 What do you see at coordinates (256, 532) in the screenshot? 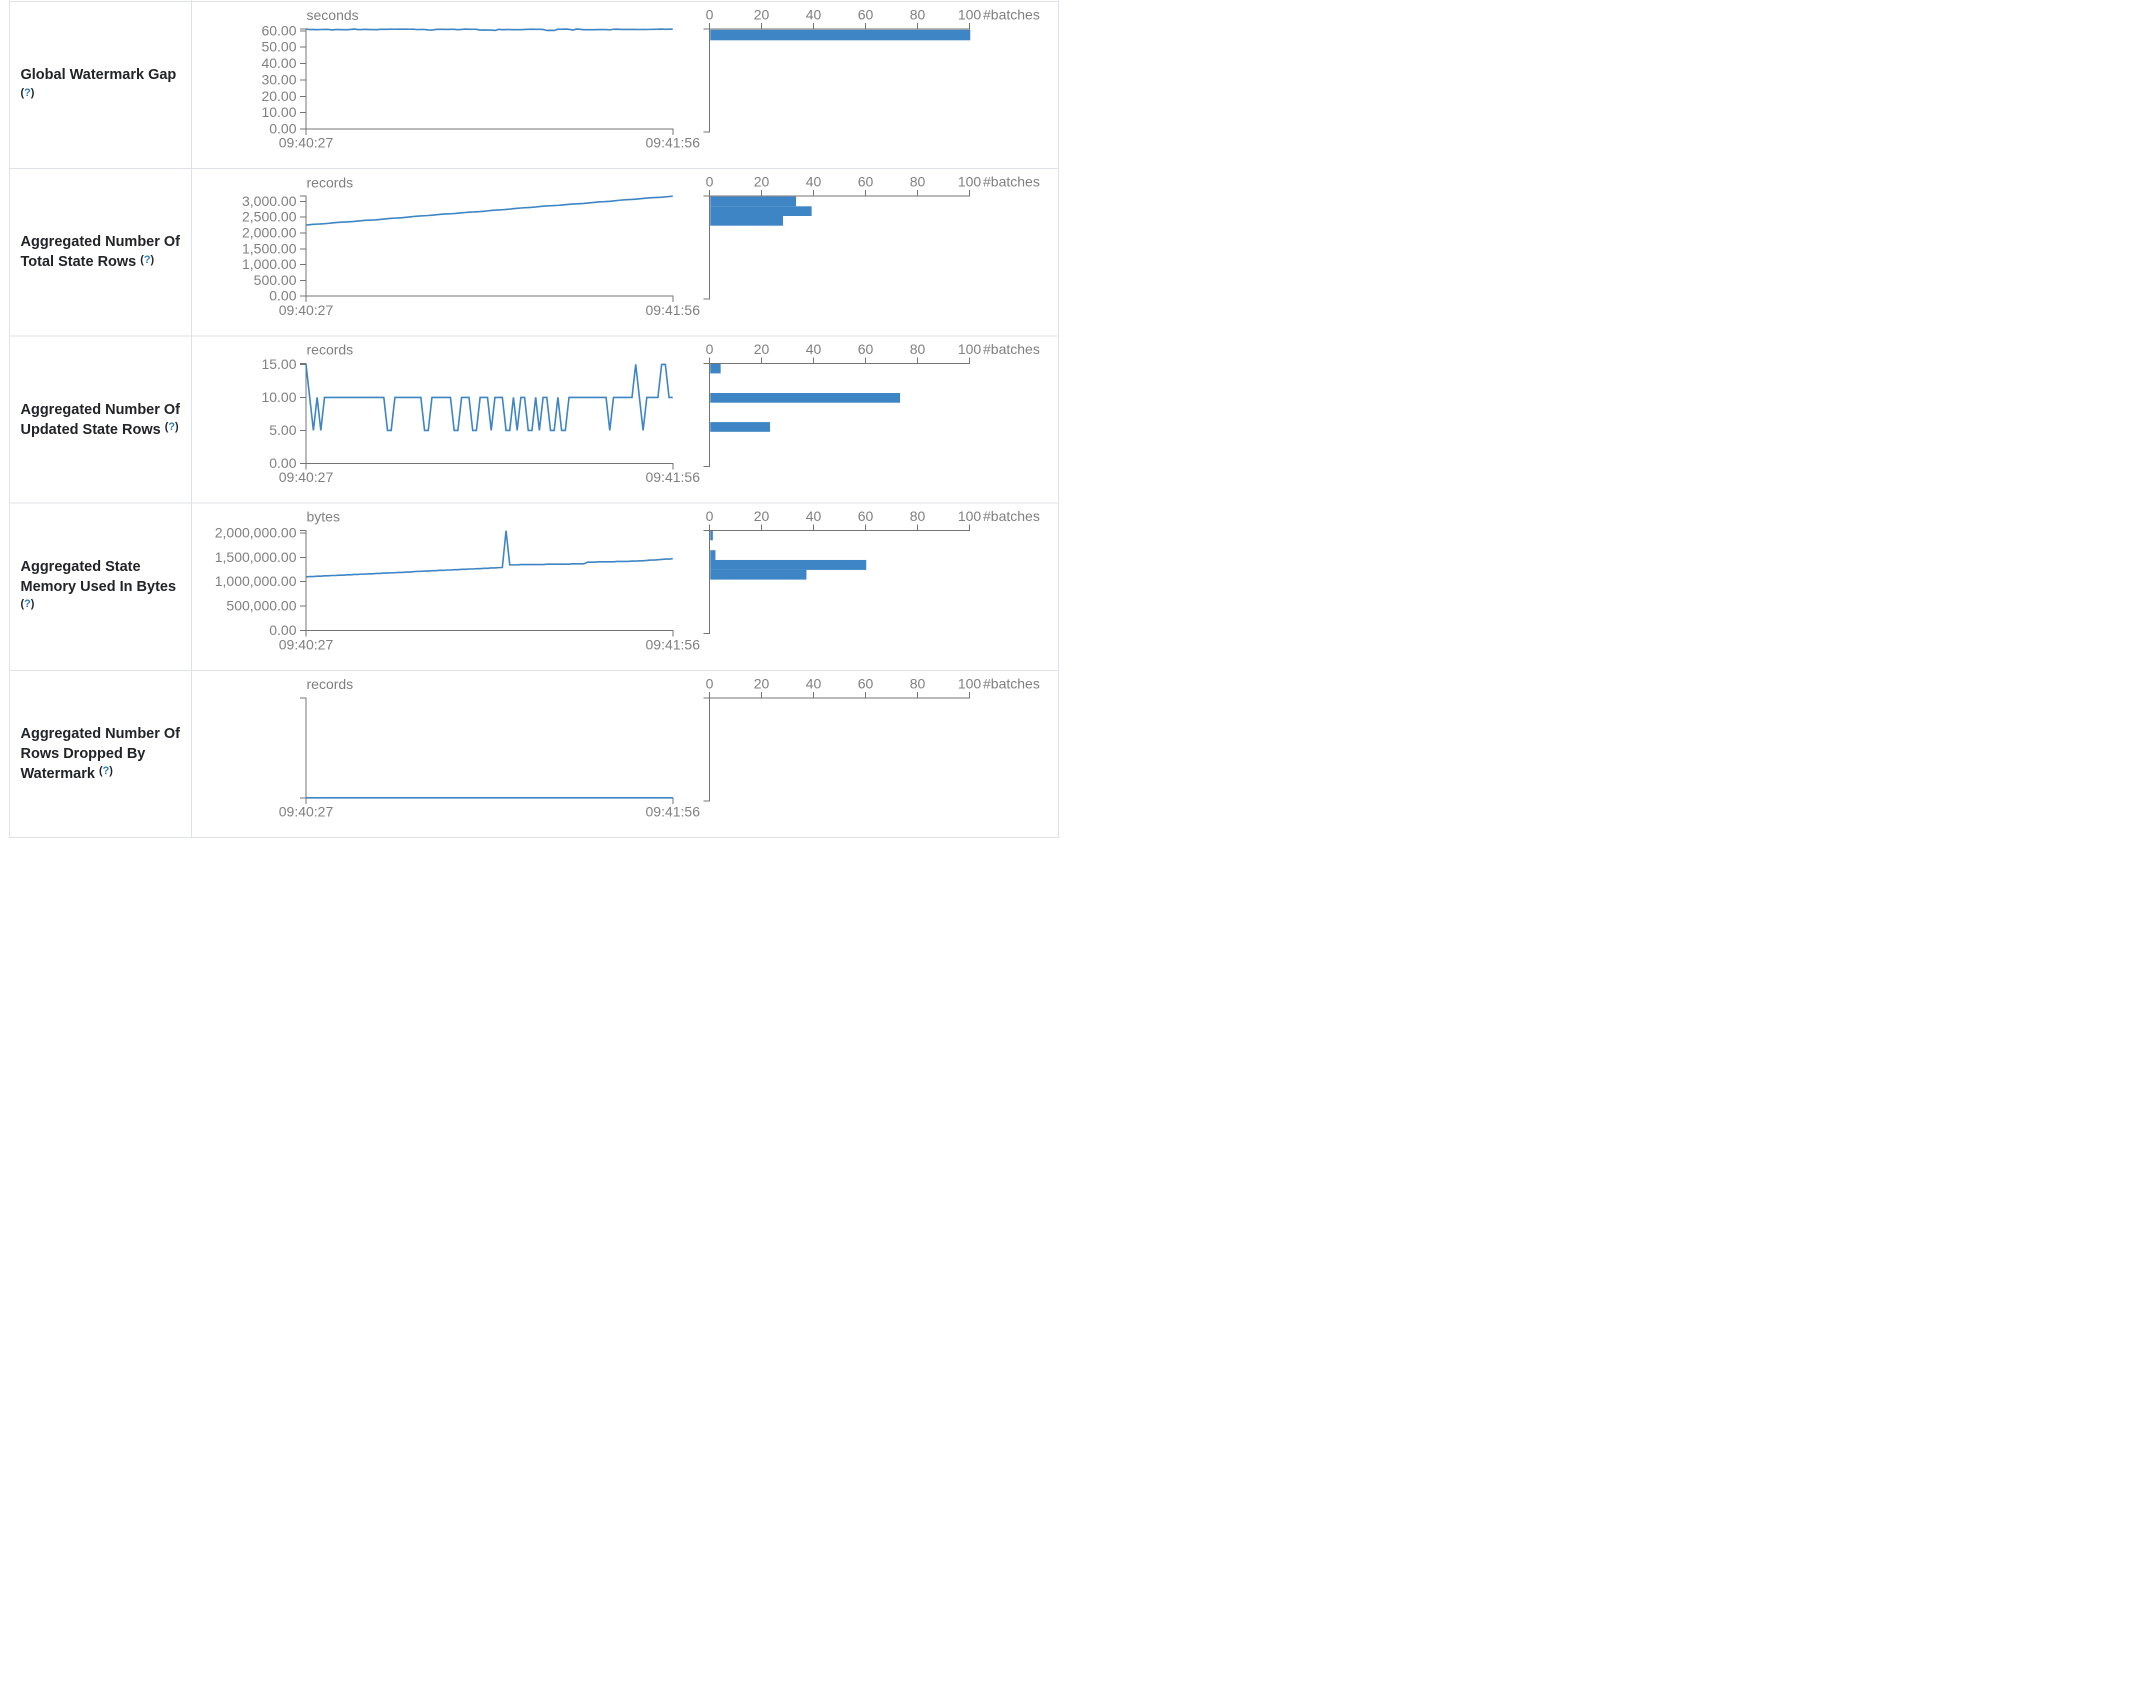
I see `svg-text: 2,000,000.00` at bounding box center [256, 532].